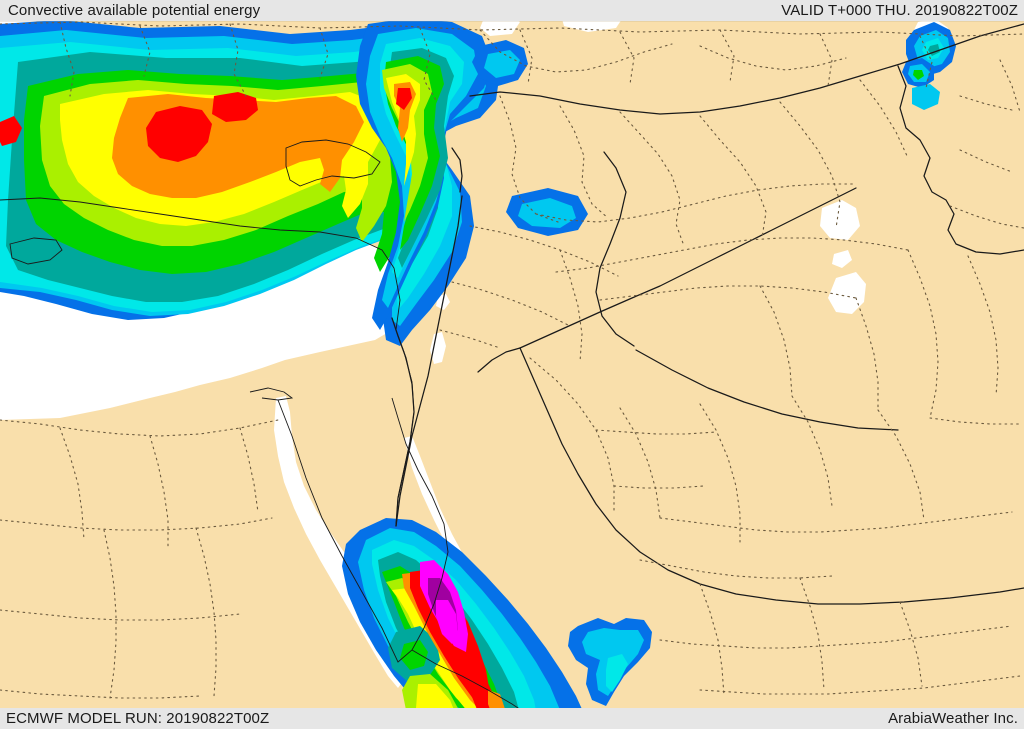  I want to click on cape-field-red-sea, so click(464, 623).